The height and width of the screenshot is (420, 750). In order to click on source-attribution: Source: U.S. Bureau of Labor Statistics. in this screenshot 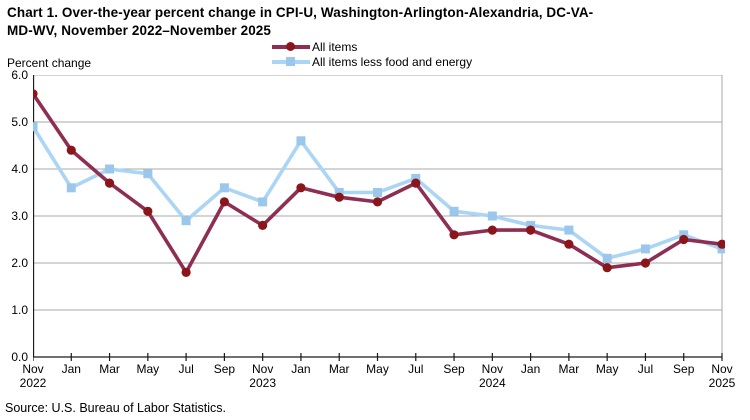, I will do `click(115, 408)`.